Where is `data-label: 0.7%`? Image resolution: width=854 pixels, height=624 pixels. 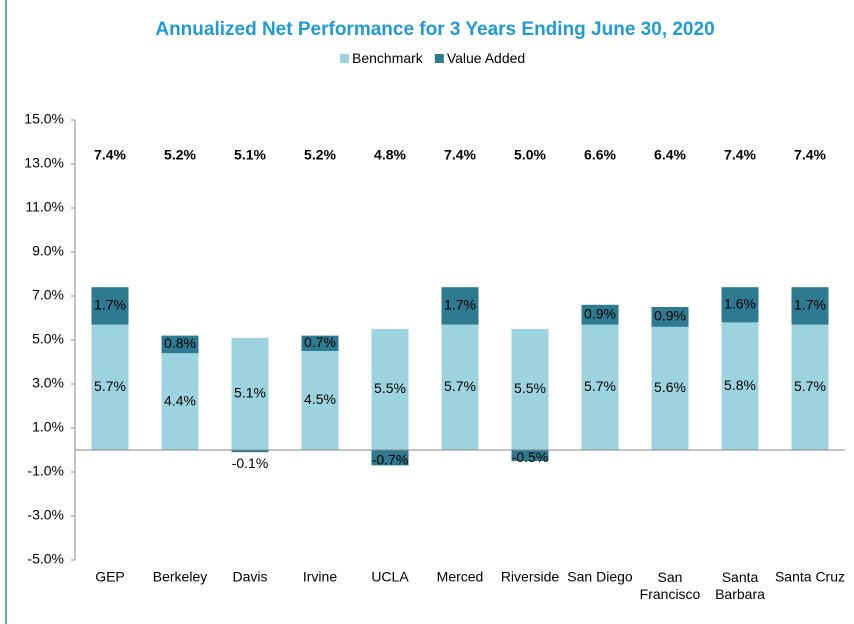 data-label: 0.7% is located at coordinates (320, 342).